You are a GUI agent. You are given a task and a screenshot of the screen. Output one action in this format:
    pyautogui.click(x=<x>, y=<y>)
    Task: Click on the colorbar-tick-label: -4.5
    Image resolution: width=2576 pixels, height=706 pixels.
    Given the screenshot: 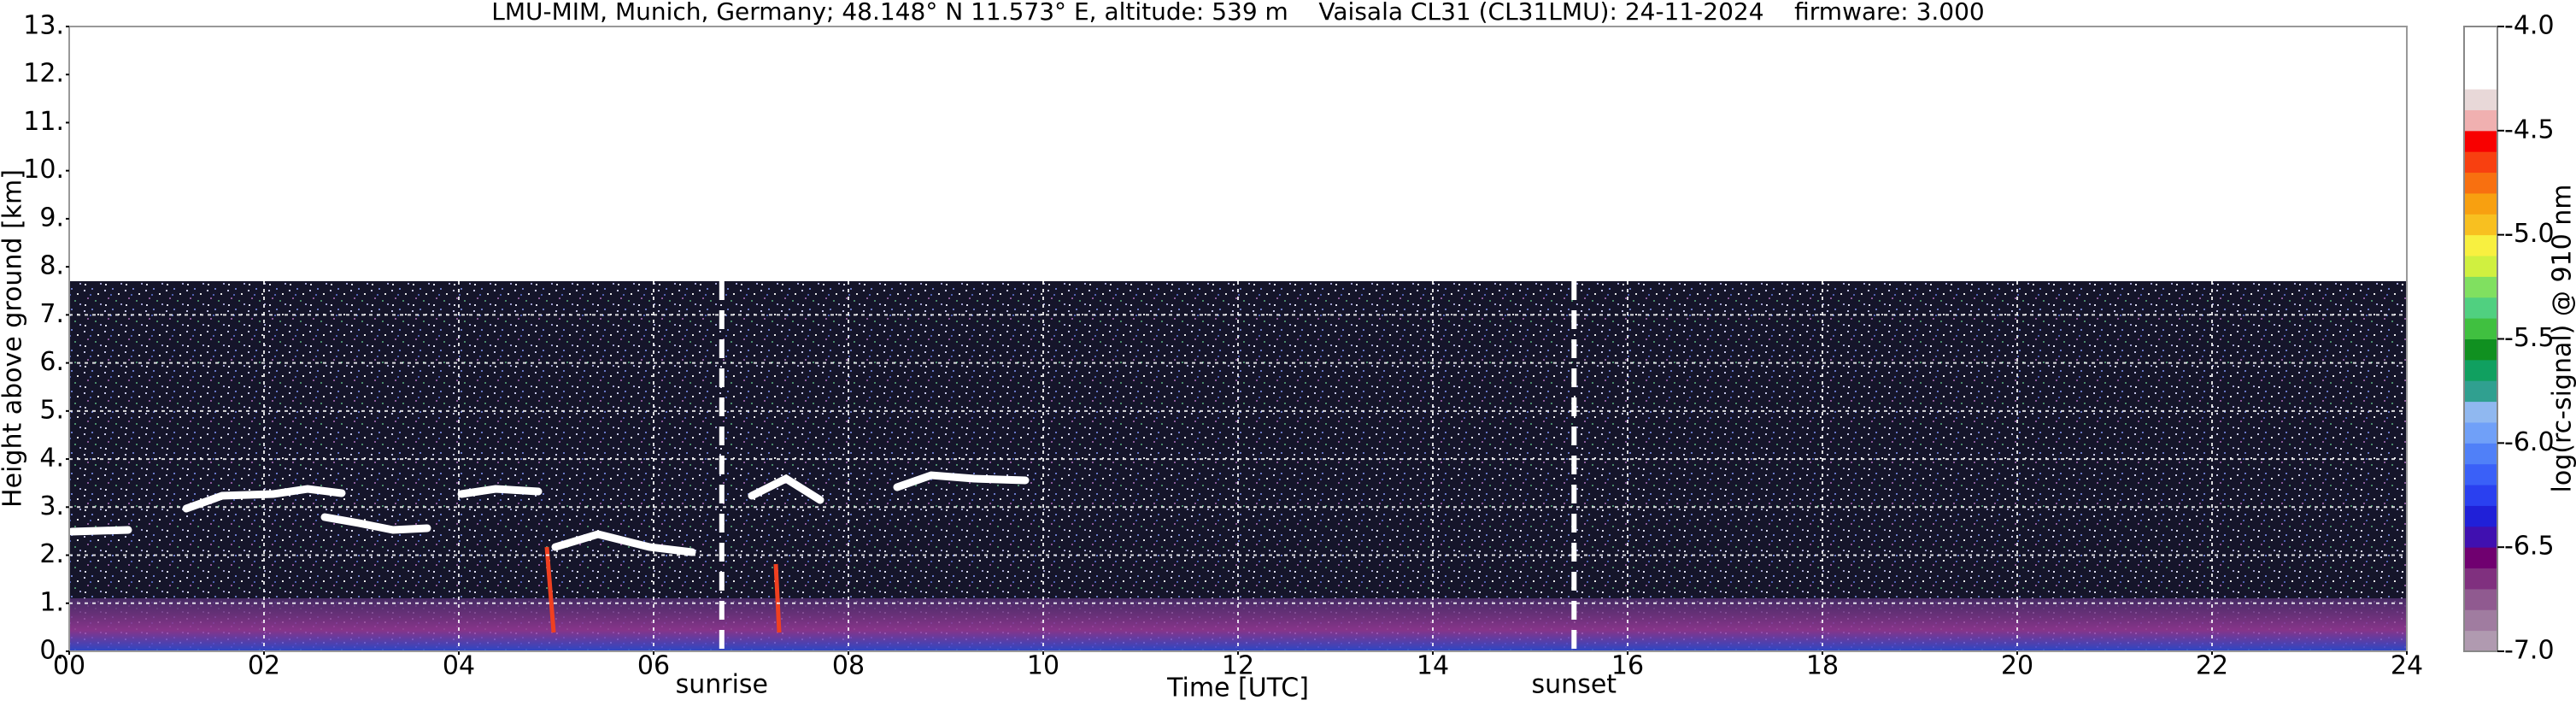 What is the action you would take?
    pyautogui.click(x=2529, y=129)
    